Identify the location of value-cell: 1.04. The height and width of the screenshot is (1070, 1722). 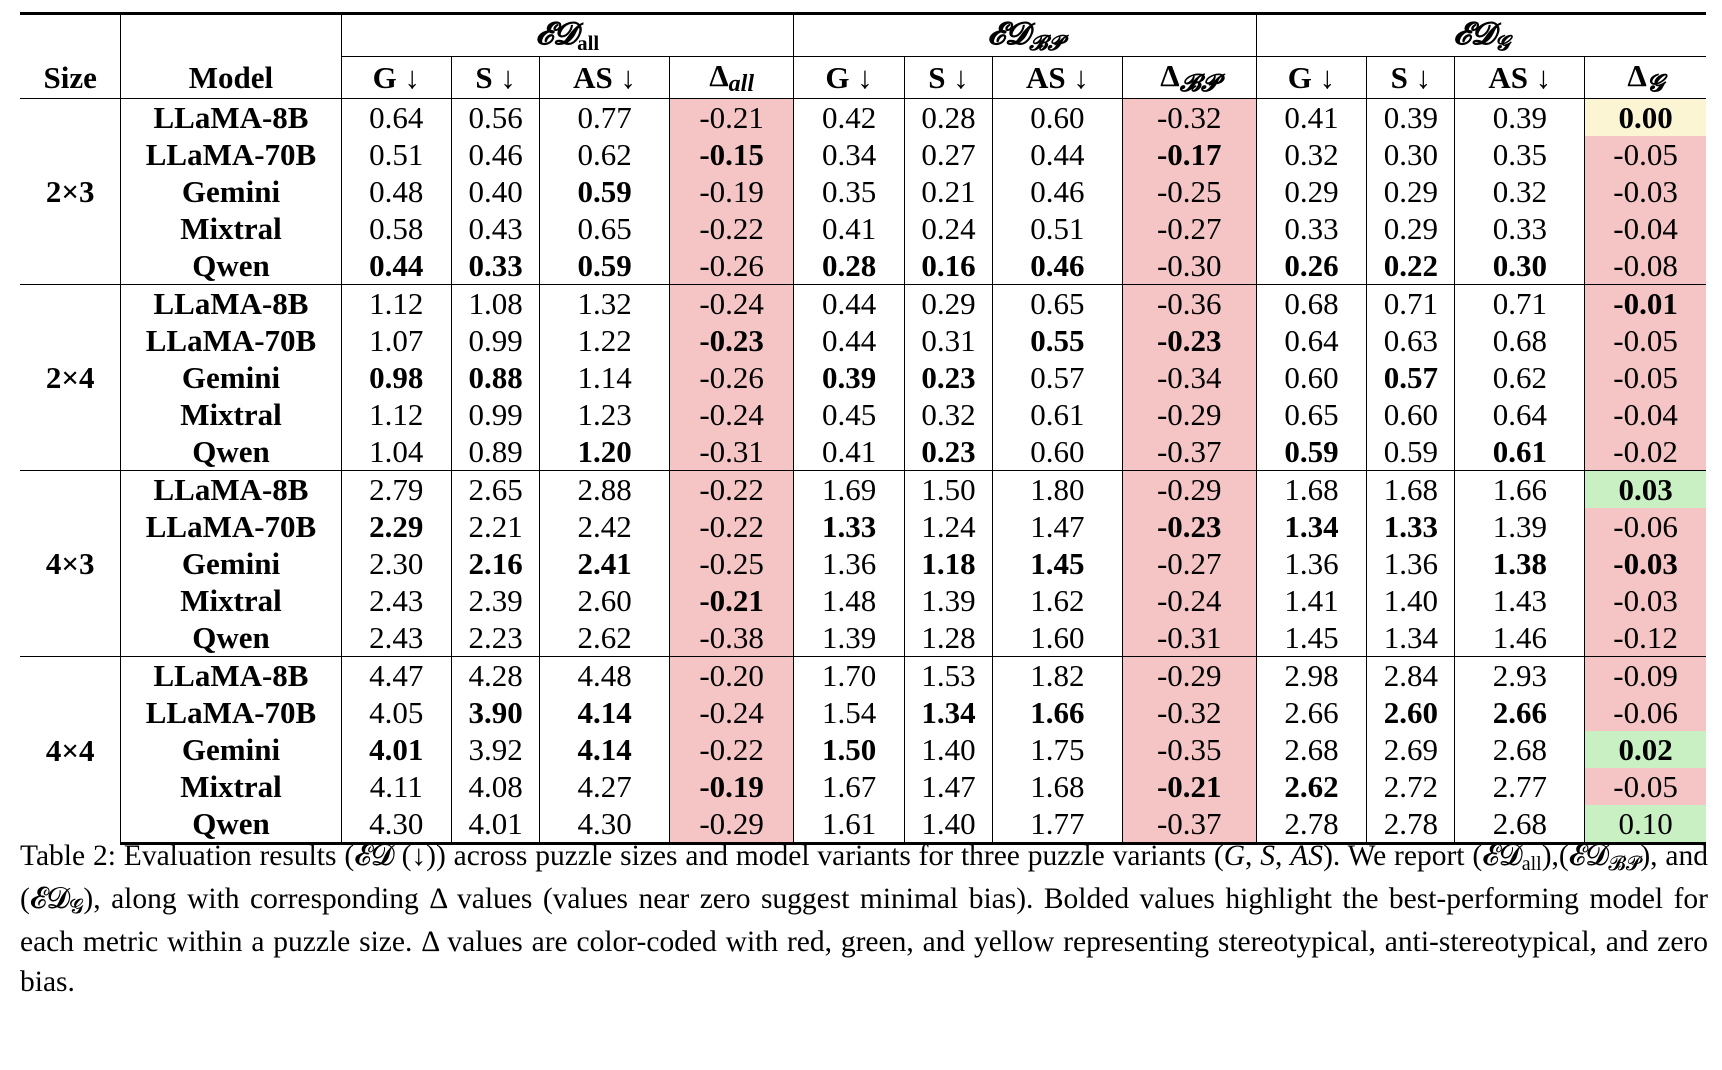
(396, 452).